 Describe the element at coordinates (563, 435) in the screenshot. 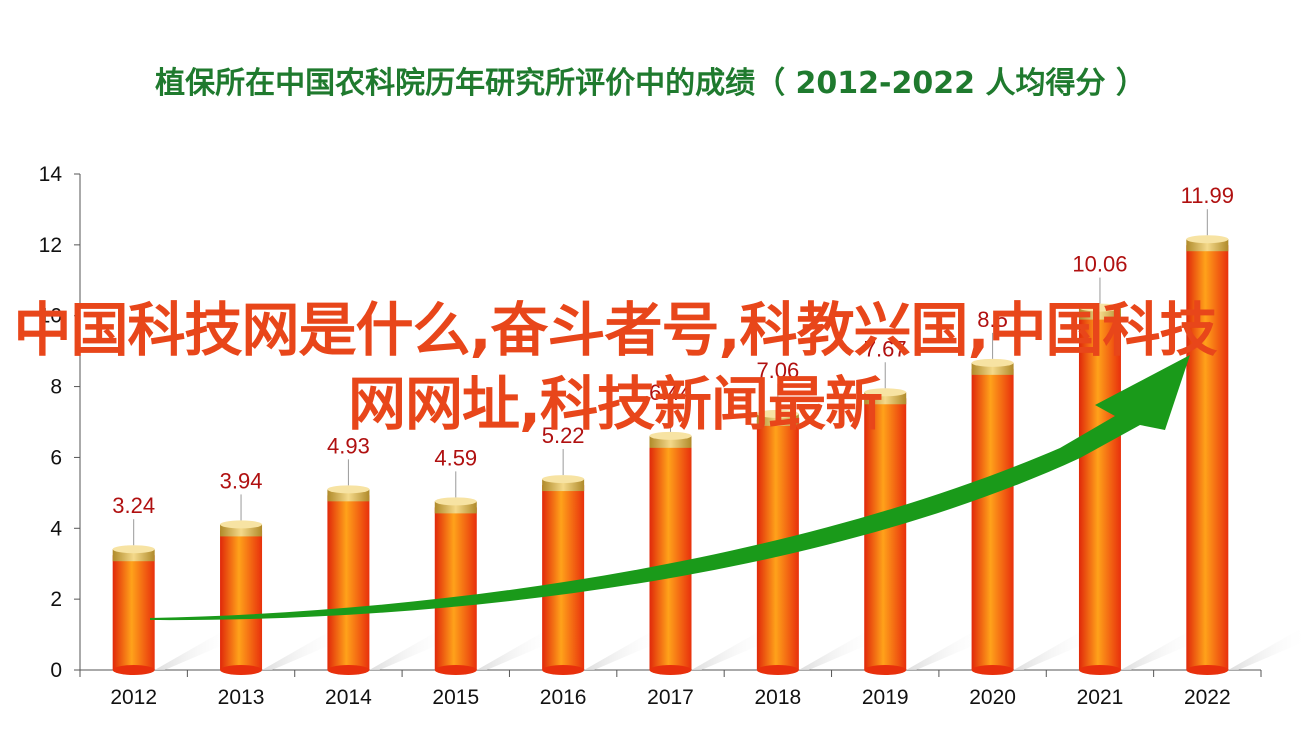

I see `data-label: 5.22` at that location.